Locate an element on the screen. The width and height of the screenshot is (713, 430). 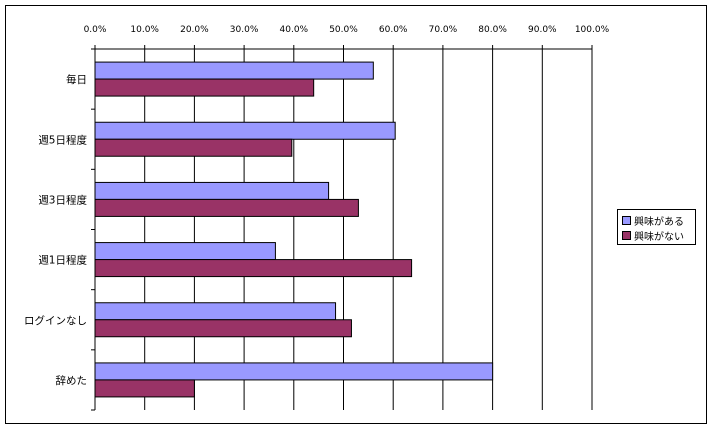
legend: 興味がある 興味がない is located at coordinates (656, 227).